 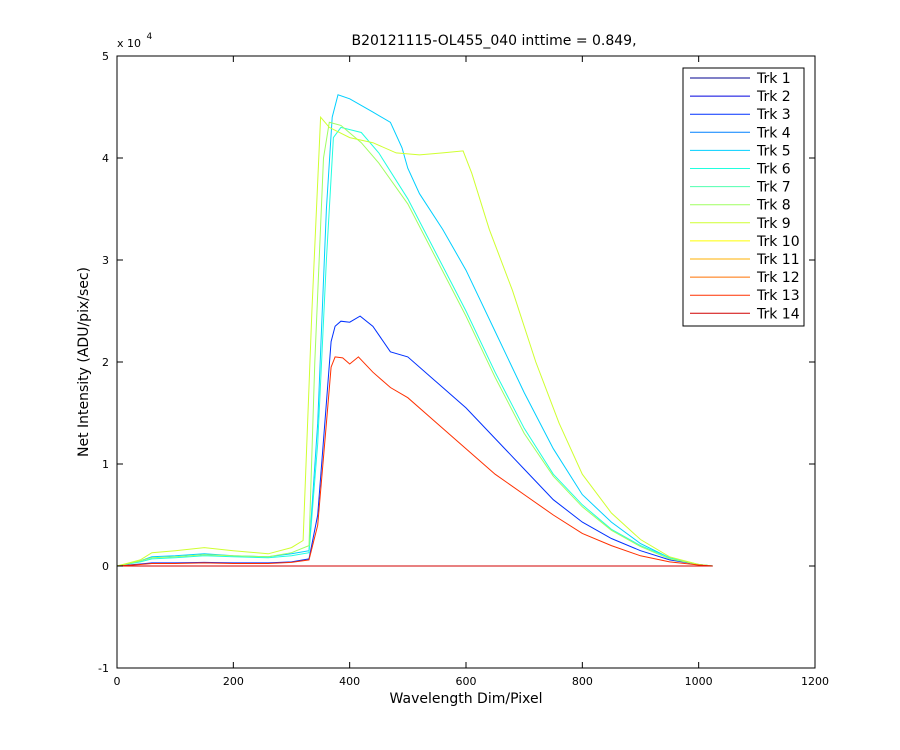 What do you see at coordinates (773, 188) in the screenshot?
I see `legend-label: Trk 7` at bounding box center [773, 188].